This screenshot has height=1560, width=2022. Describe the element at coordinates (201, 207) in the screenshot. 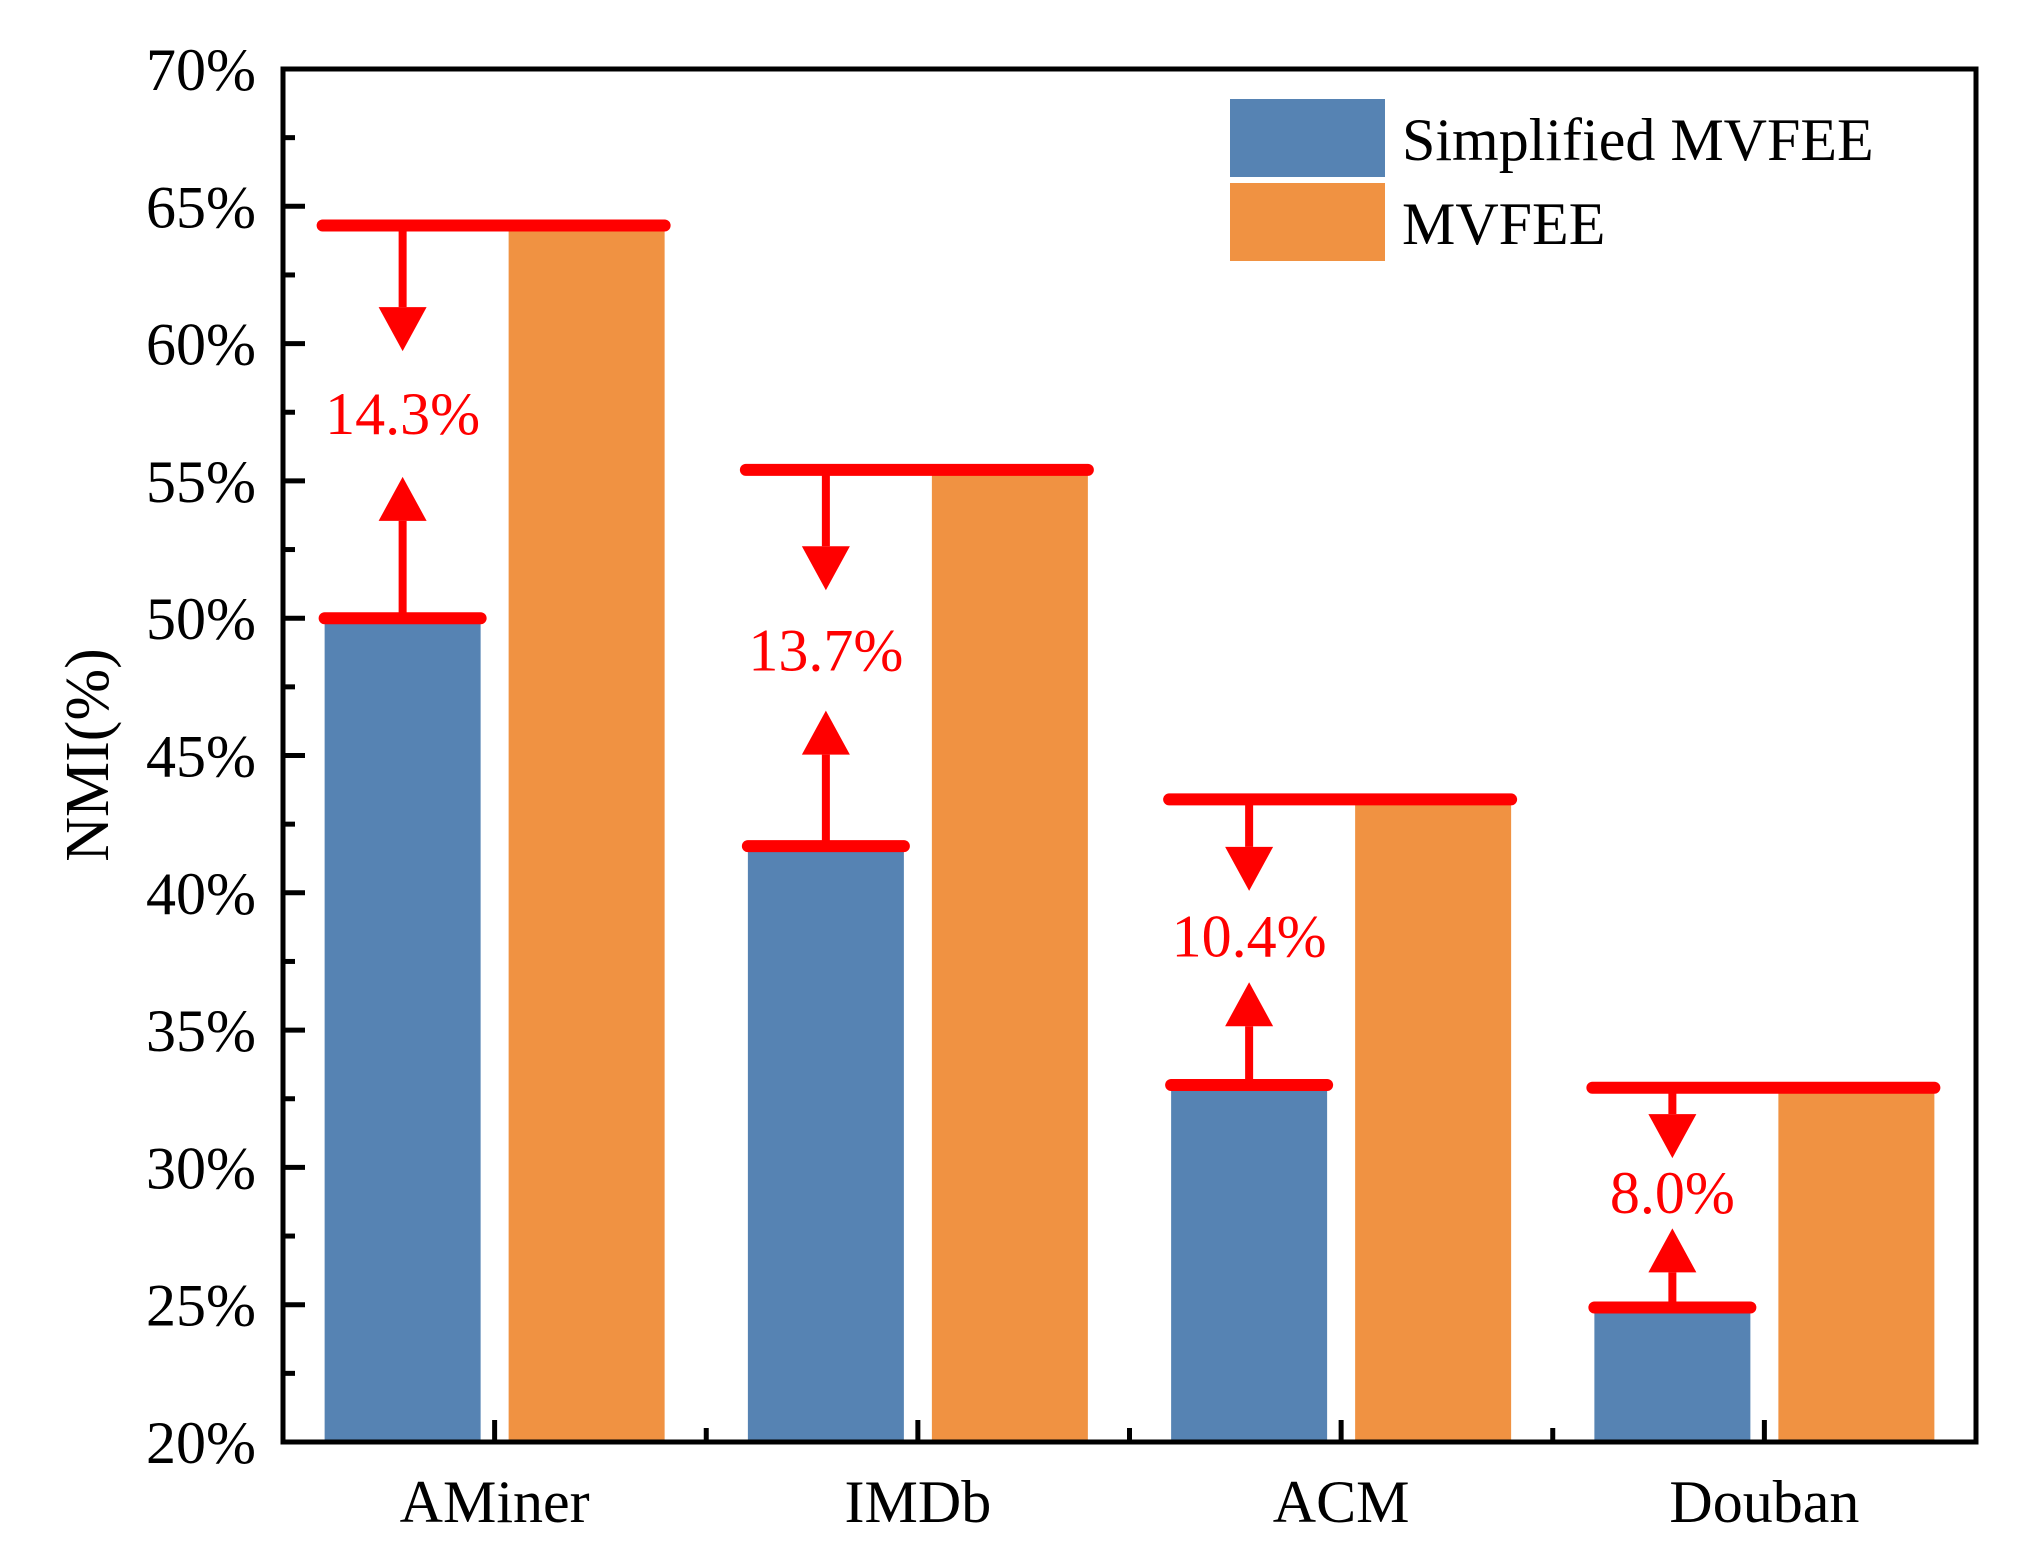

I see `y-tick-label: 65%` at that location.